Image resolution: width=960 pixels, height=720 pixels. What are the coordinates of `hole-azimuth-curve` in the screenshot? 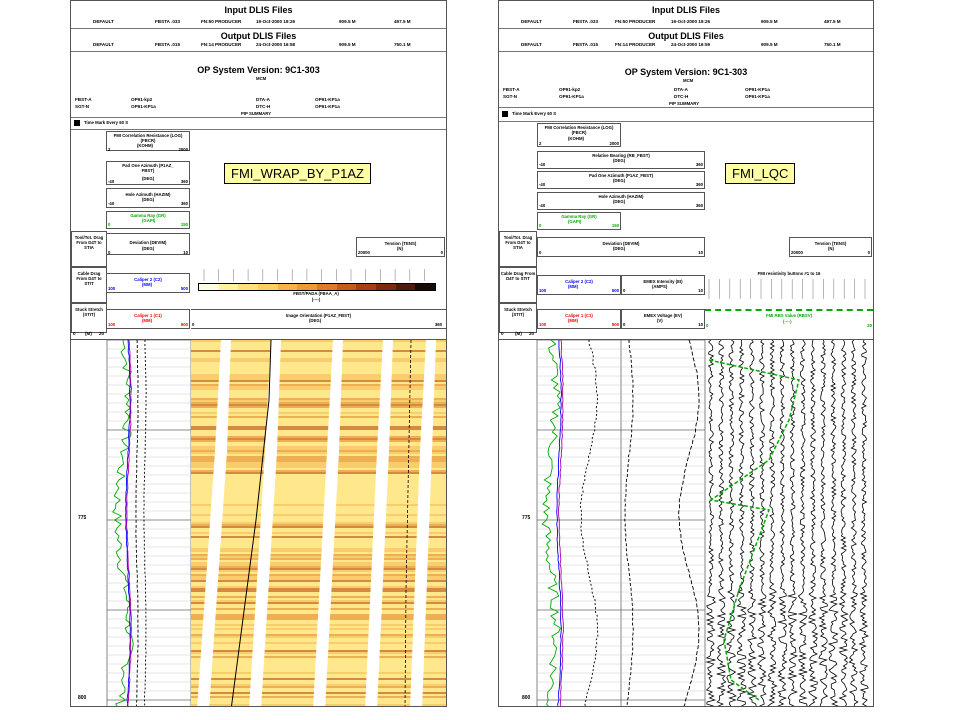 It's located at (408, 523).